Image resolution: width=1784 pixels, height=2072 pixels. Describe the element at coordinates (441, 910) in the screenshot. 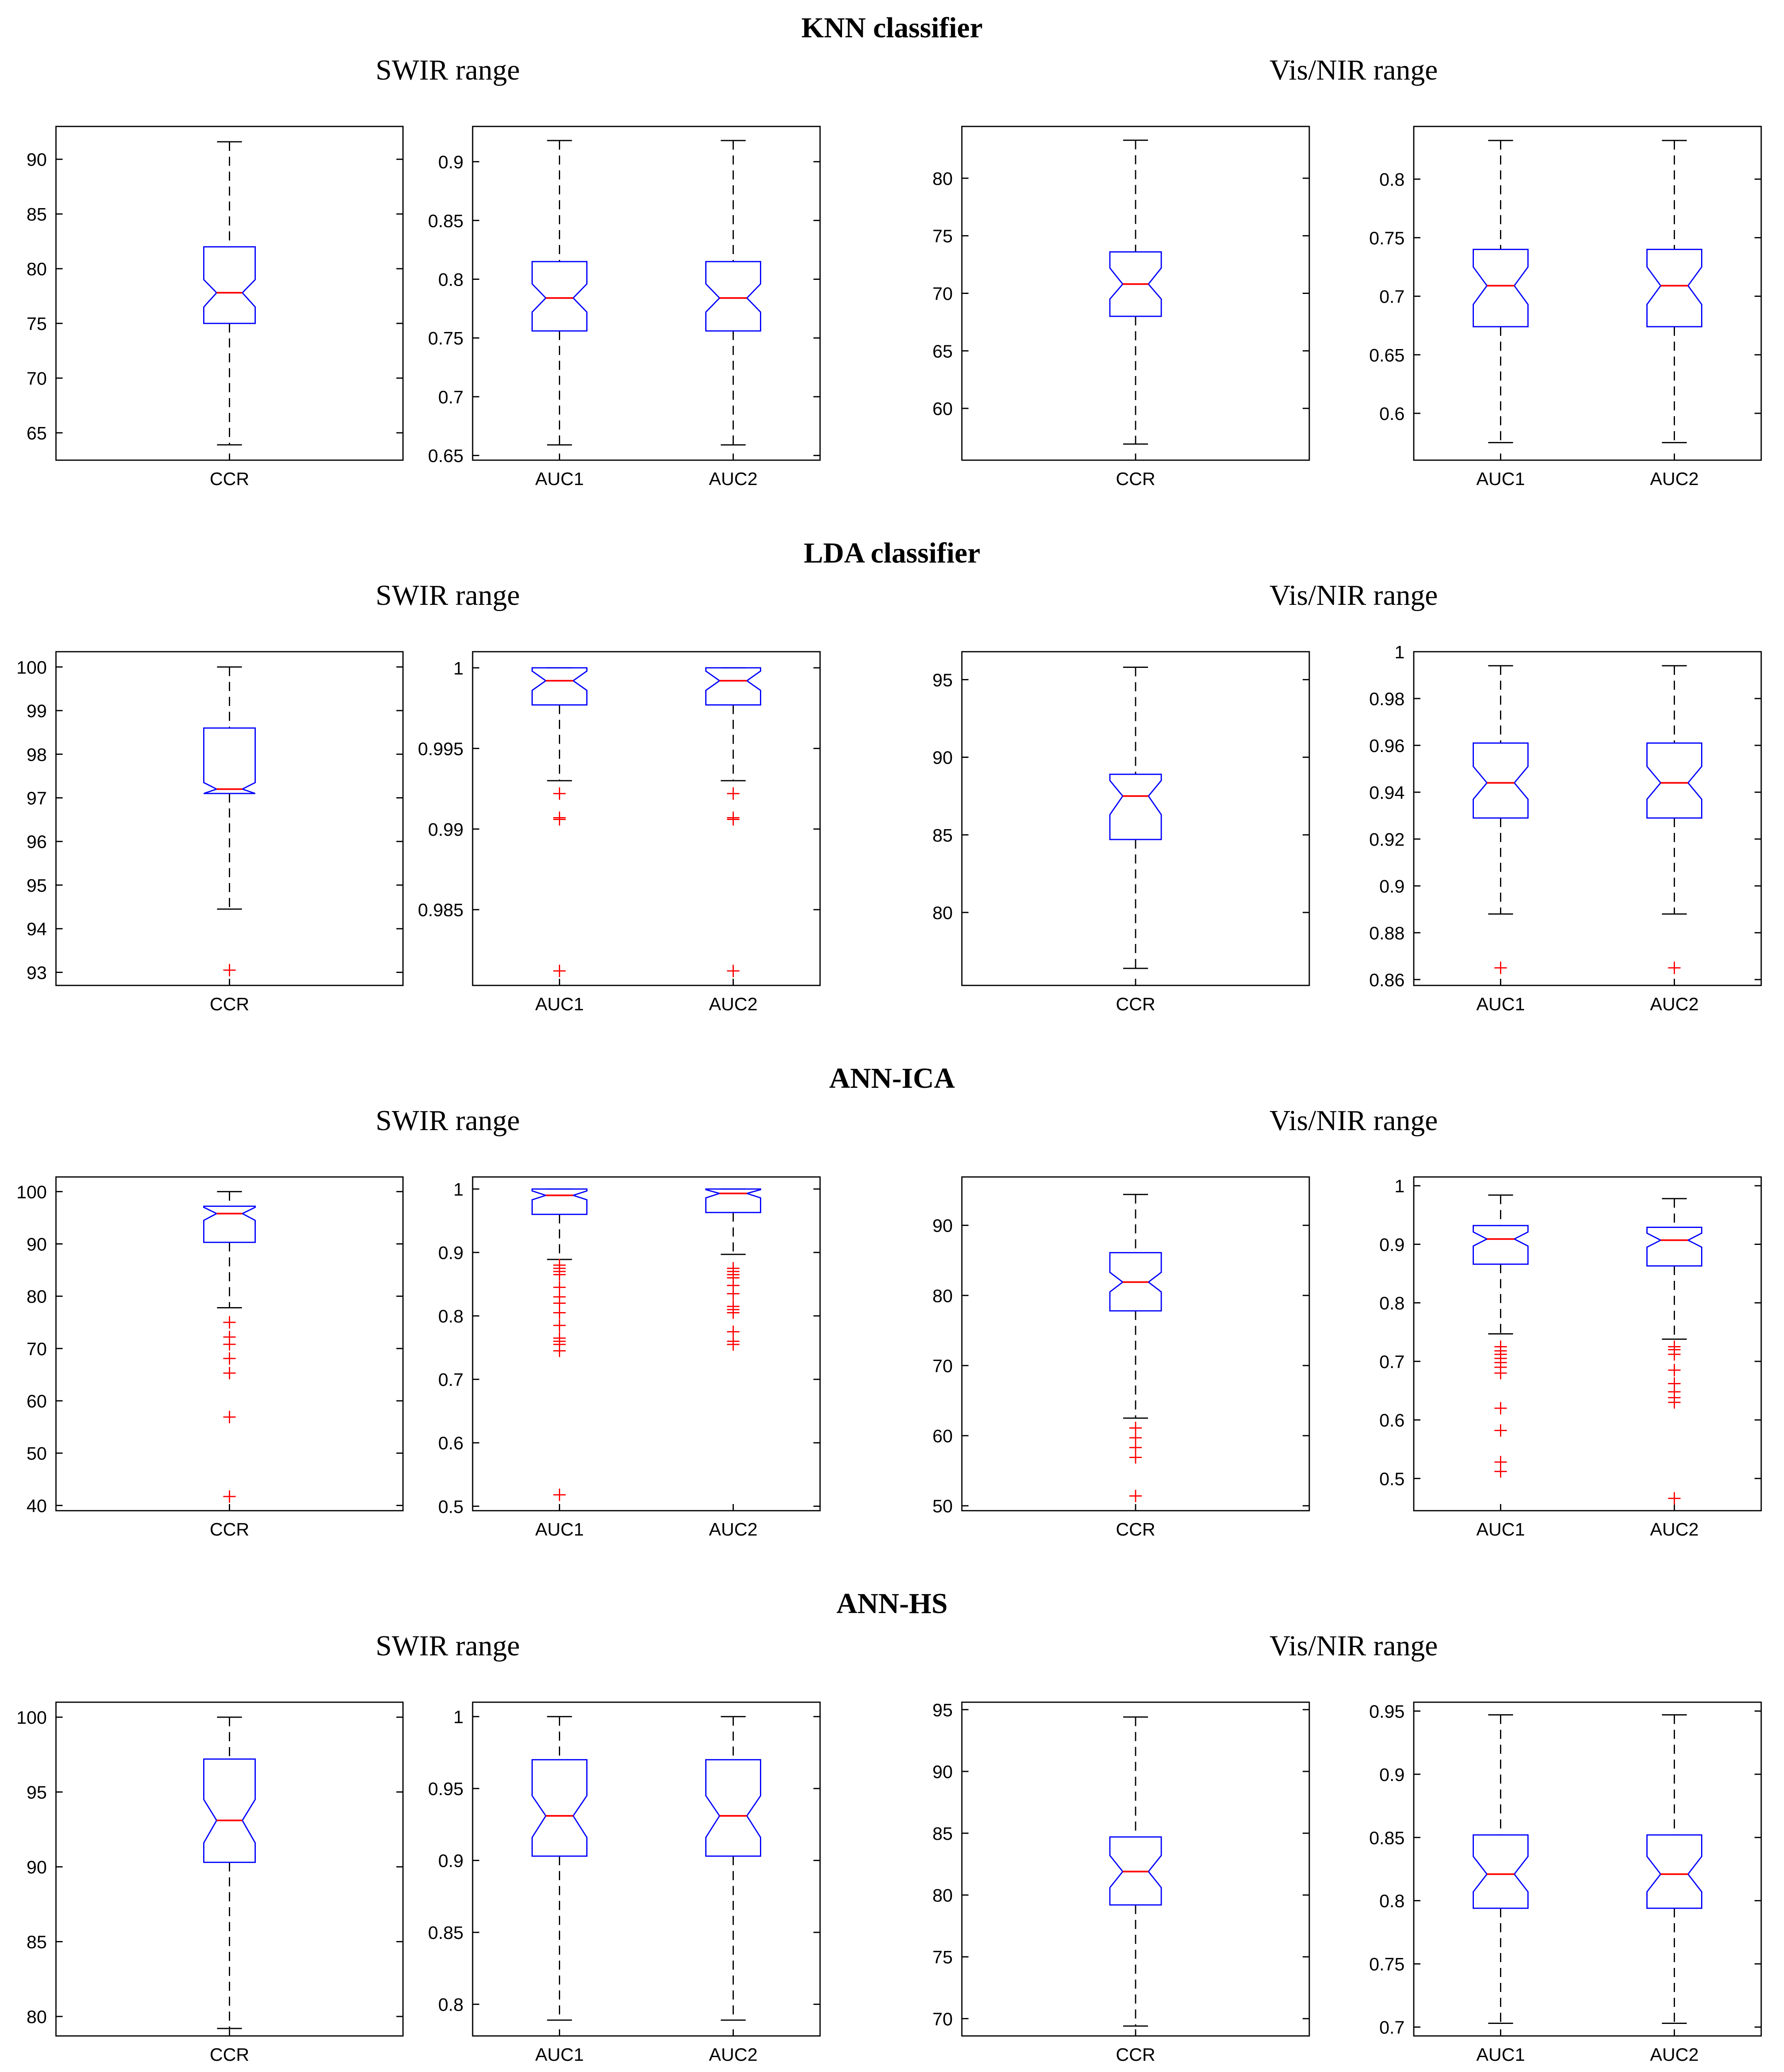

I see `y-tick-label: 0.985` at that location.